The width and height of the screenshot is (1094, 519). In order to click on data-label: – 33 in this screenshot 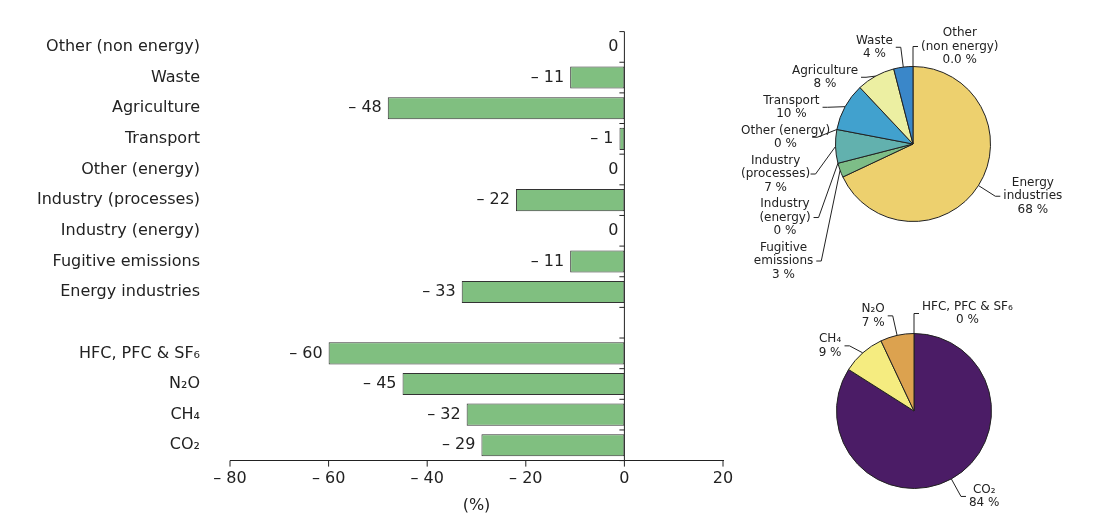, I will do `click(439, 291)`.